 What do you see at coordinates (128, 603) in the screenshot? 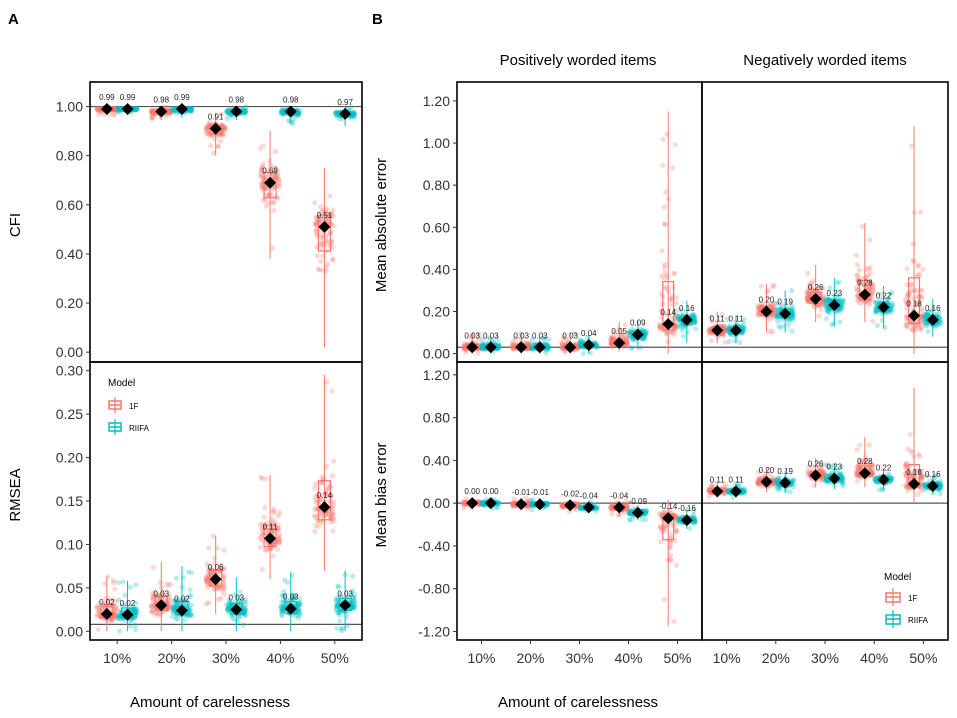
I see `mean-label: 0.02` at bounding box center [128, 603].